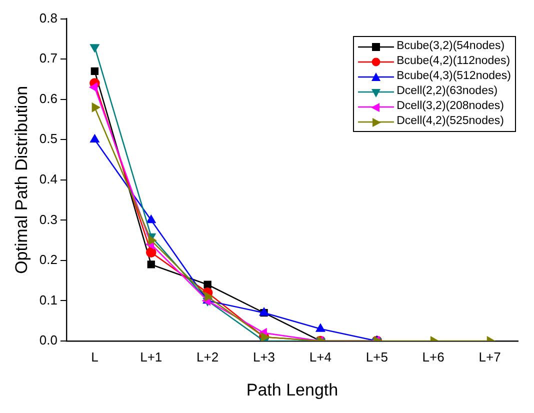  What do you see at coordinates (450, 121) in the screenshot?
I see `legend-label: Dcell(4,2)(525nodes)` at bounding box center [450, 121].